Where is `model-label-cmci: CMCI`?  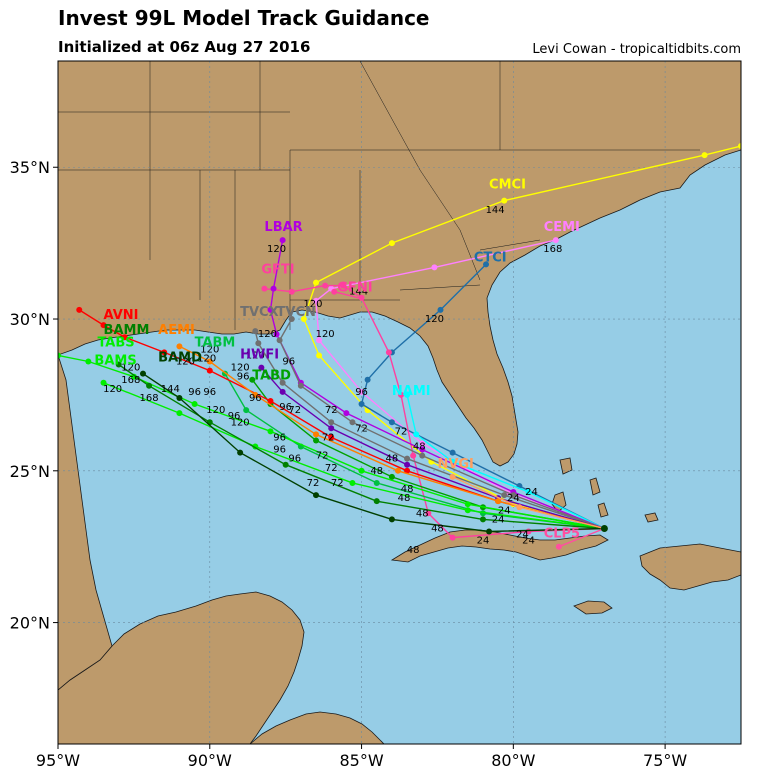 model-label-cmci: CMCI is located at coordinates (507, 184).